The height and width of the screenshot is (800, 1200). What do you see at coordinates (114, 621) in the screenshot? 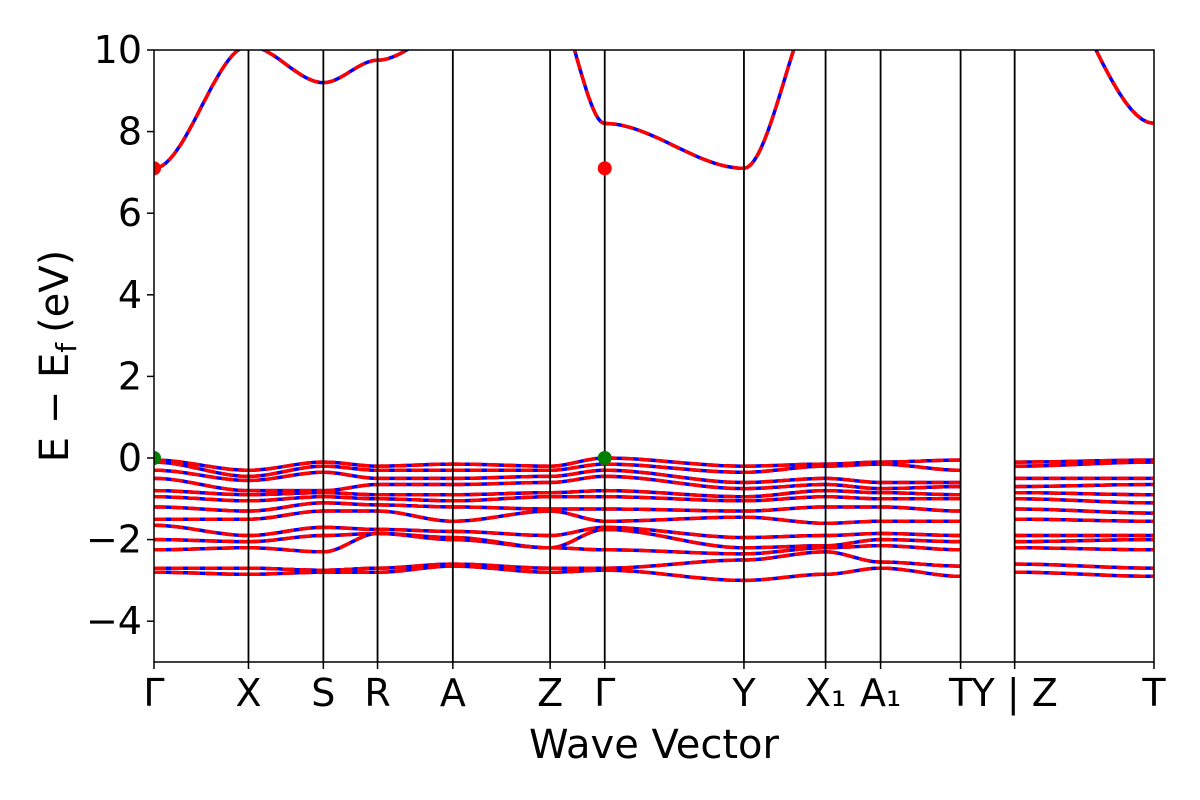
I see `y-tick-label: −4` at bounding box center [114, 621].